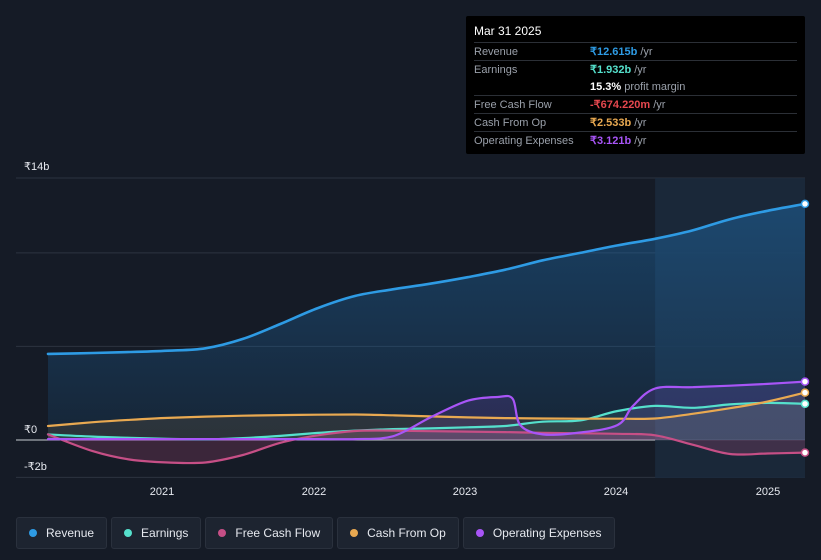 The height and width of the screenshot is (560, 821). I want to click on legend-item-operating-expenses: Operating Expenses, so click(538, 533).